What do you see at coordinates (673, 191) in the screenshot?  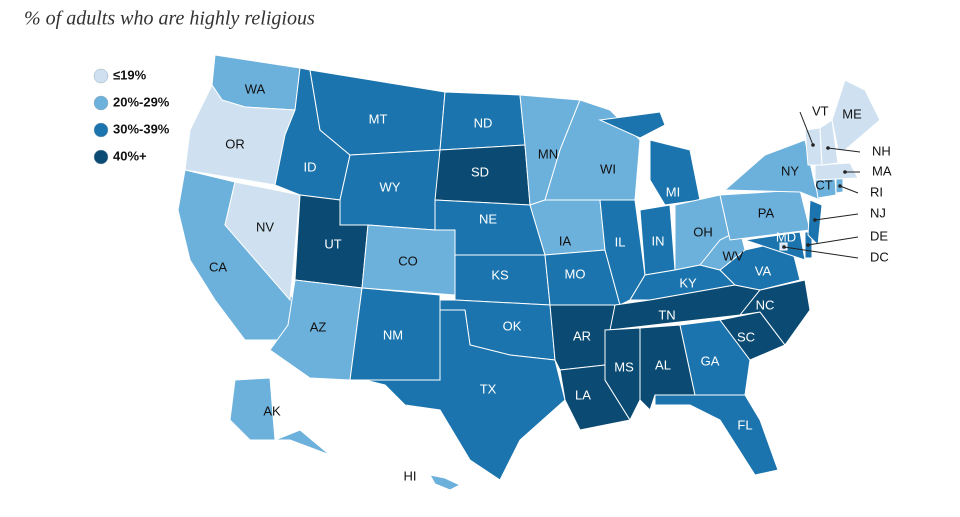 I see `state-label: MI` at bounding box center [673, 191].